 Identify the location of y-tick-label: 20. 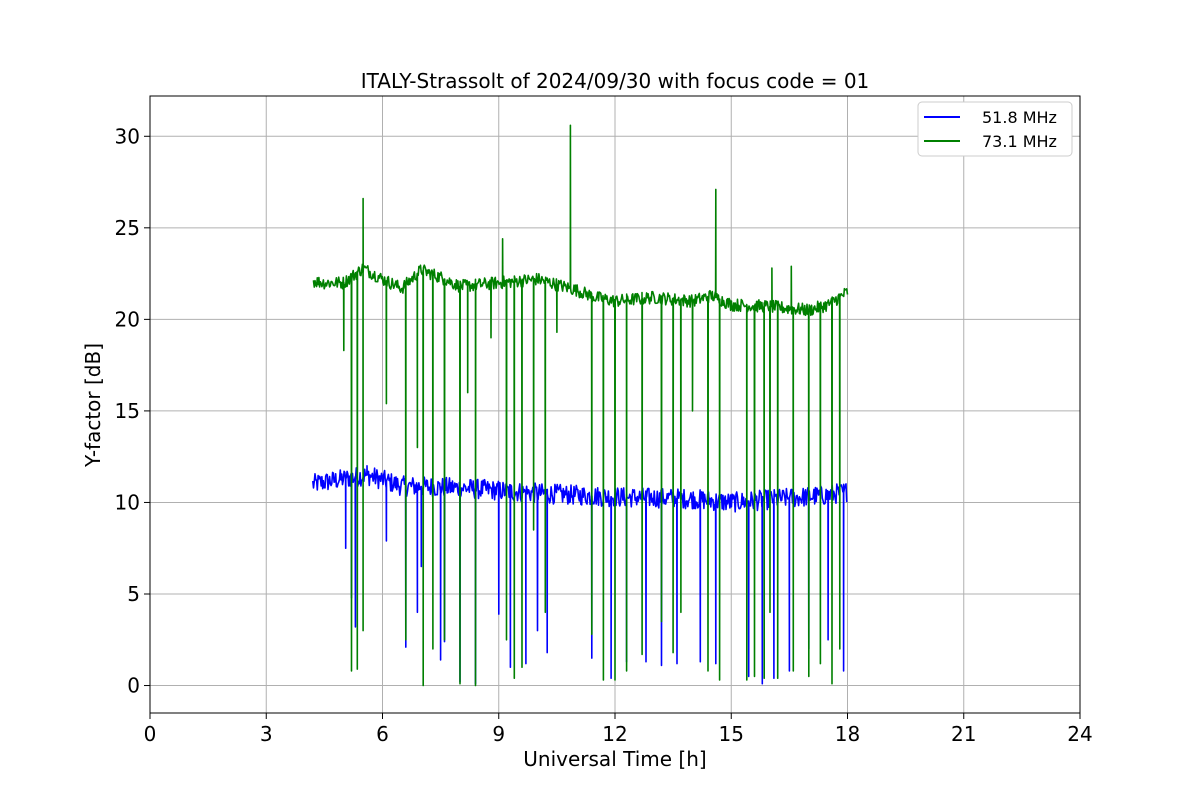
(127, 319).